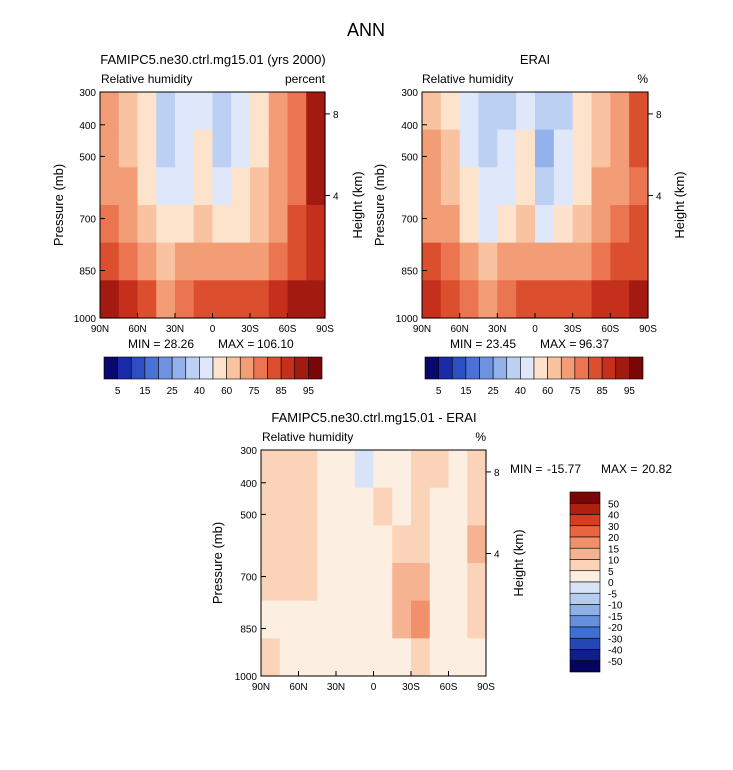 This screenshot has width=733, height=770. Describe the element at coordinates (648, 329) in the screenshot. I see `x-tick-label: 90S` at that location.